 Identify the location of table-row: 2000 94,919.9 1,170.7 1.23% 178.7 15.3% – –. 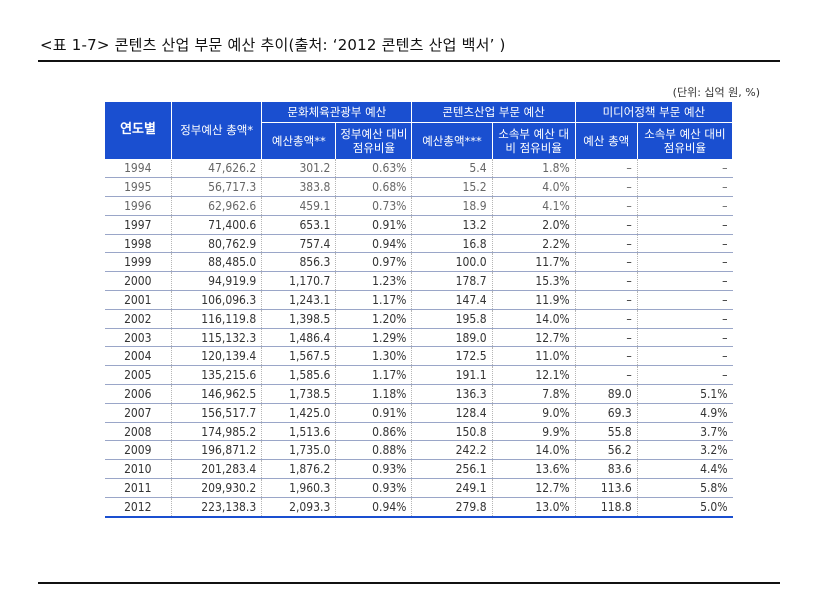
(418, 281).